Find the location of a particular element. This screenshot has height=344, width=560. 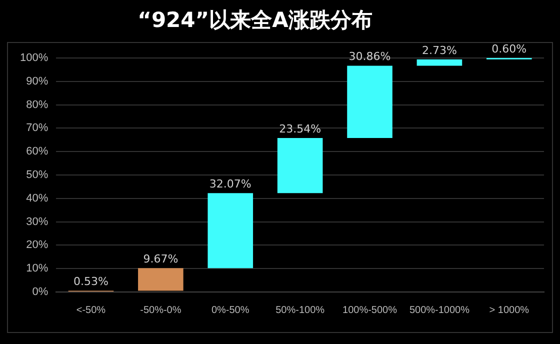

y-tick-label: 80% is located at coordinates (37, 104).